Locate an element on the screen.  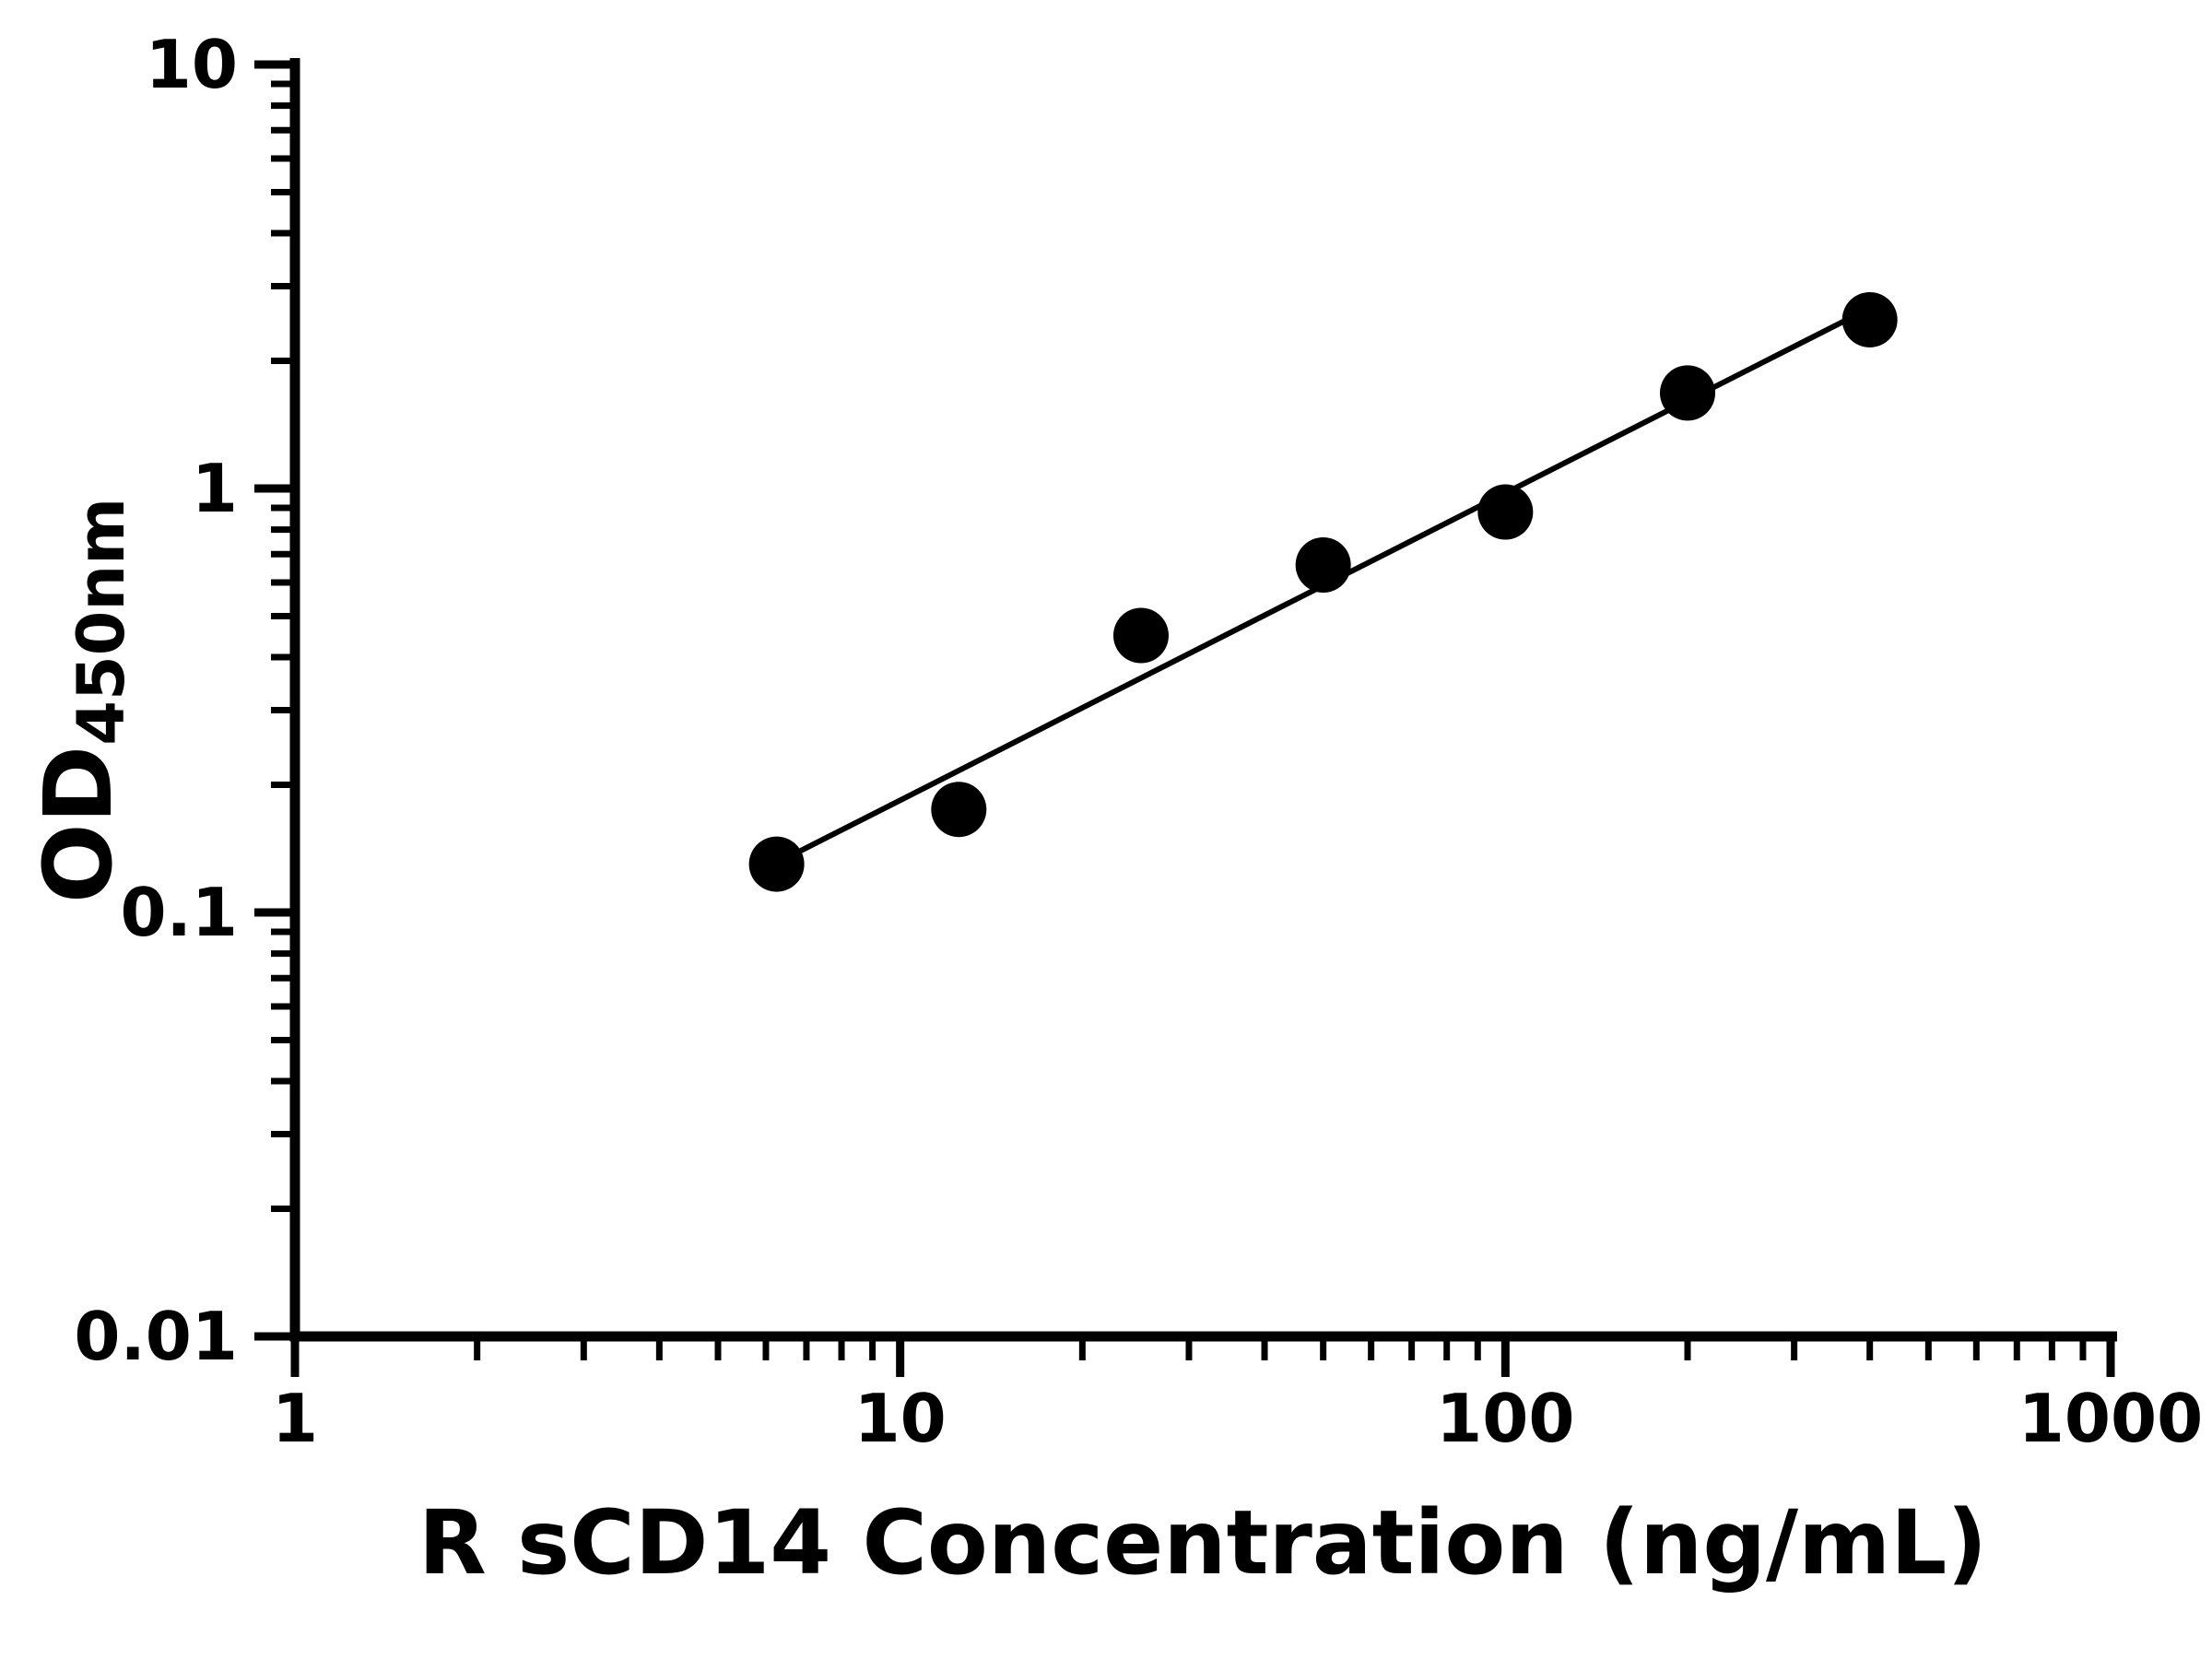
x-tick-label: 10 is located at coordinates (900, 1418).